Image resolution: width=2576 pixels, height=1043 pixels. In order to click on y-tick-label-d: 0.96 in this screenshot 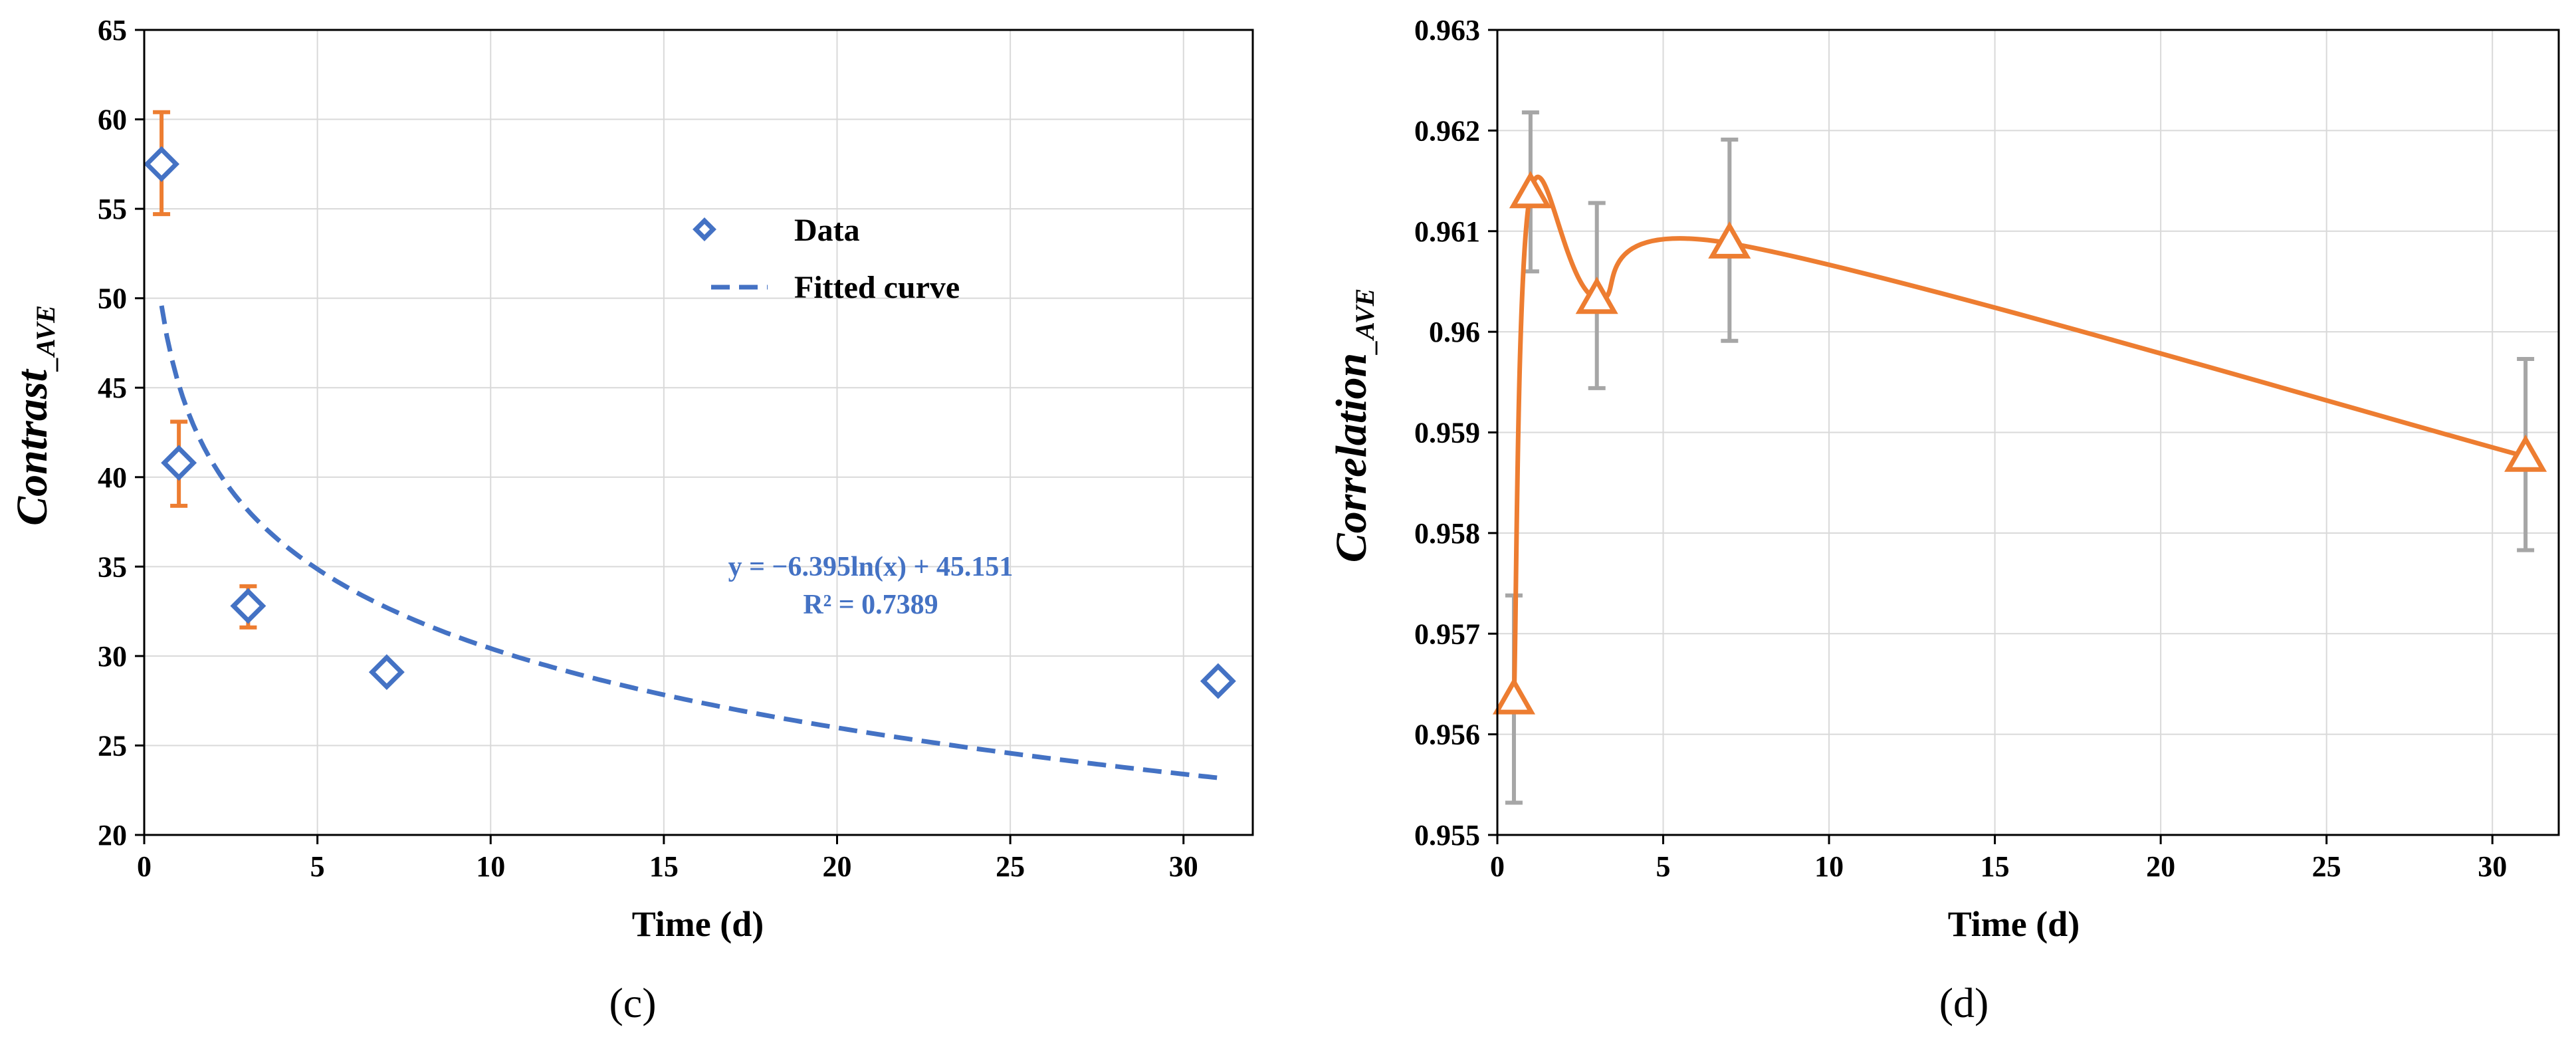, I will do `click(1454, 332)`.